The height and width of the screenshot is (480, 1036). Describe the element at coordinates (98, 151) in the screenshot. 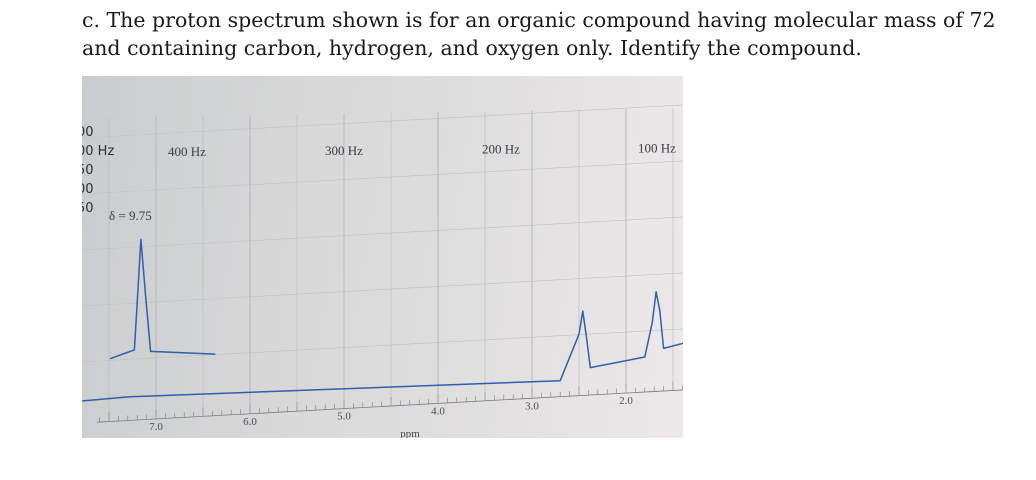

I see `left-edge-label: 00 Hz` at that location.